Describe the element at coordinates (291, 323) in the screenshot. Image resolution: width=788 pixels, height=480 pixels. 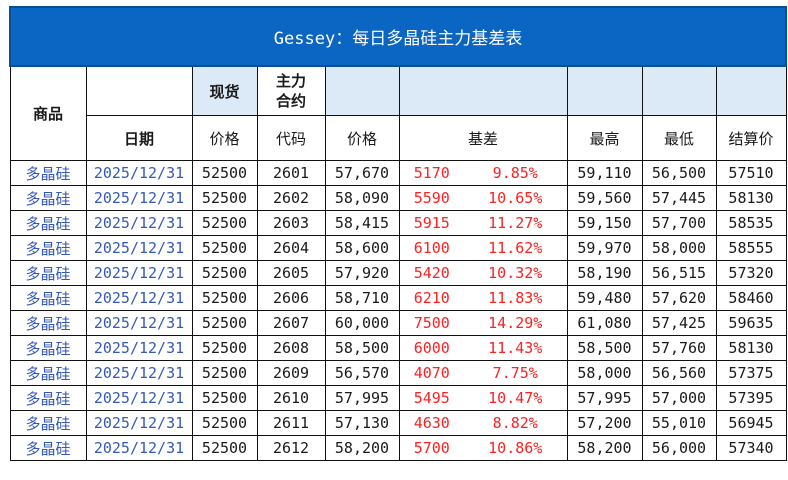
I see `cell-contract-code: 2607` at that location.